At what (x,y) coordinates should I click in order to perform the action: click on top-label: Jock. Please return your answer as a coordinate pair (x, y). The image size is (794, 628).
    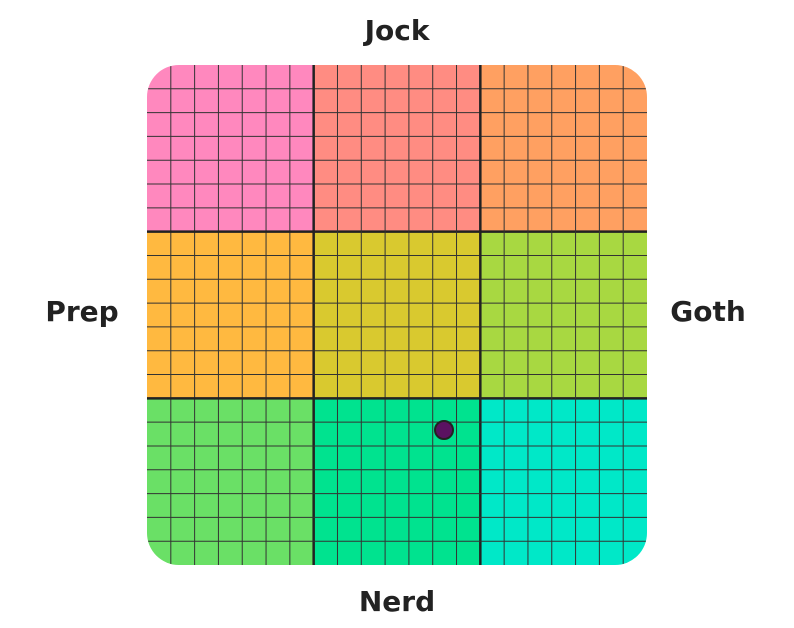
    Looking at the image, I should click on (397, 30).